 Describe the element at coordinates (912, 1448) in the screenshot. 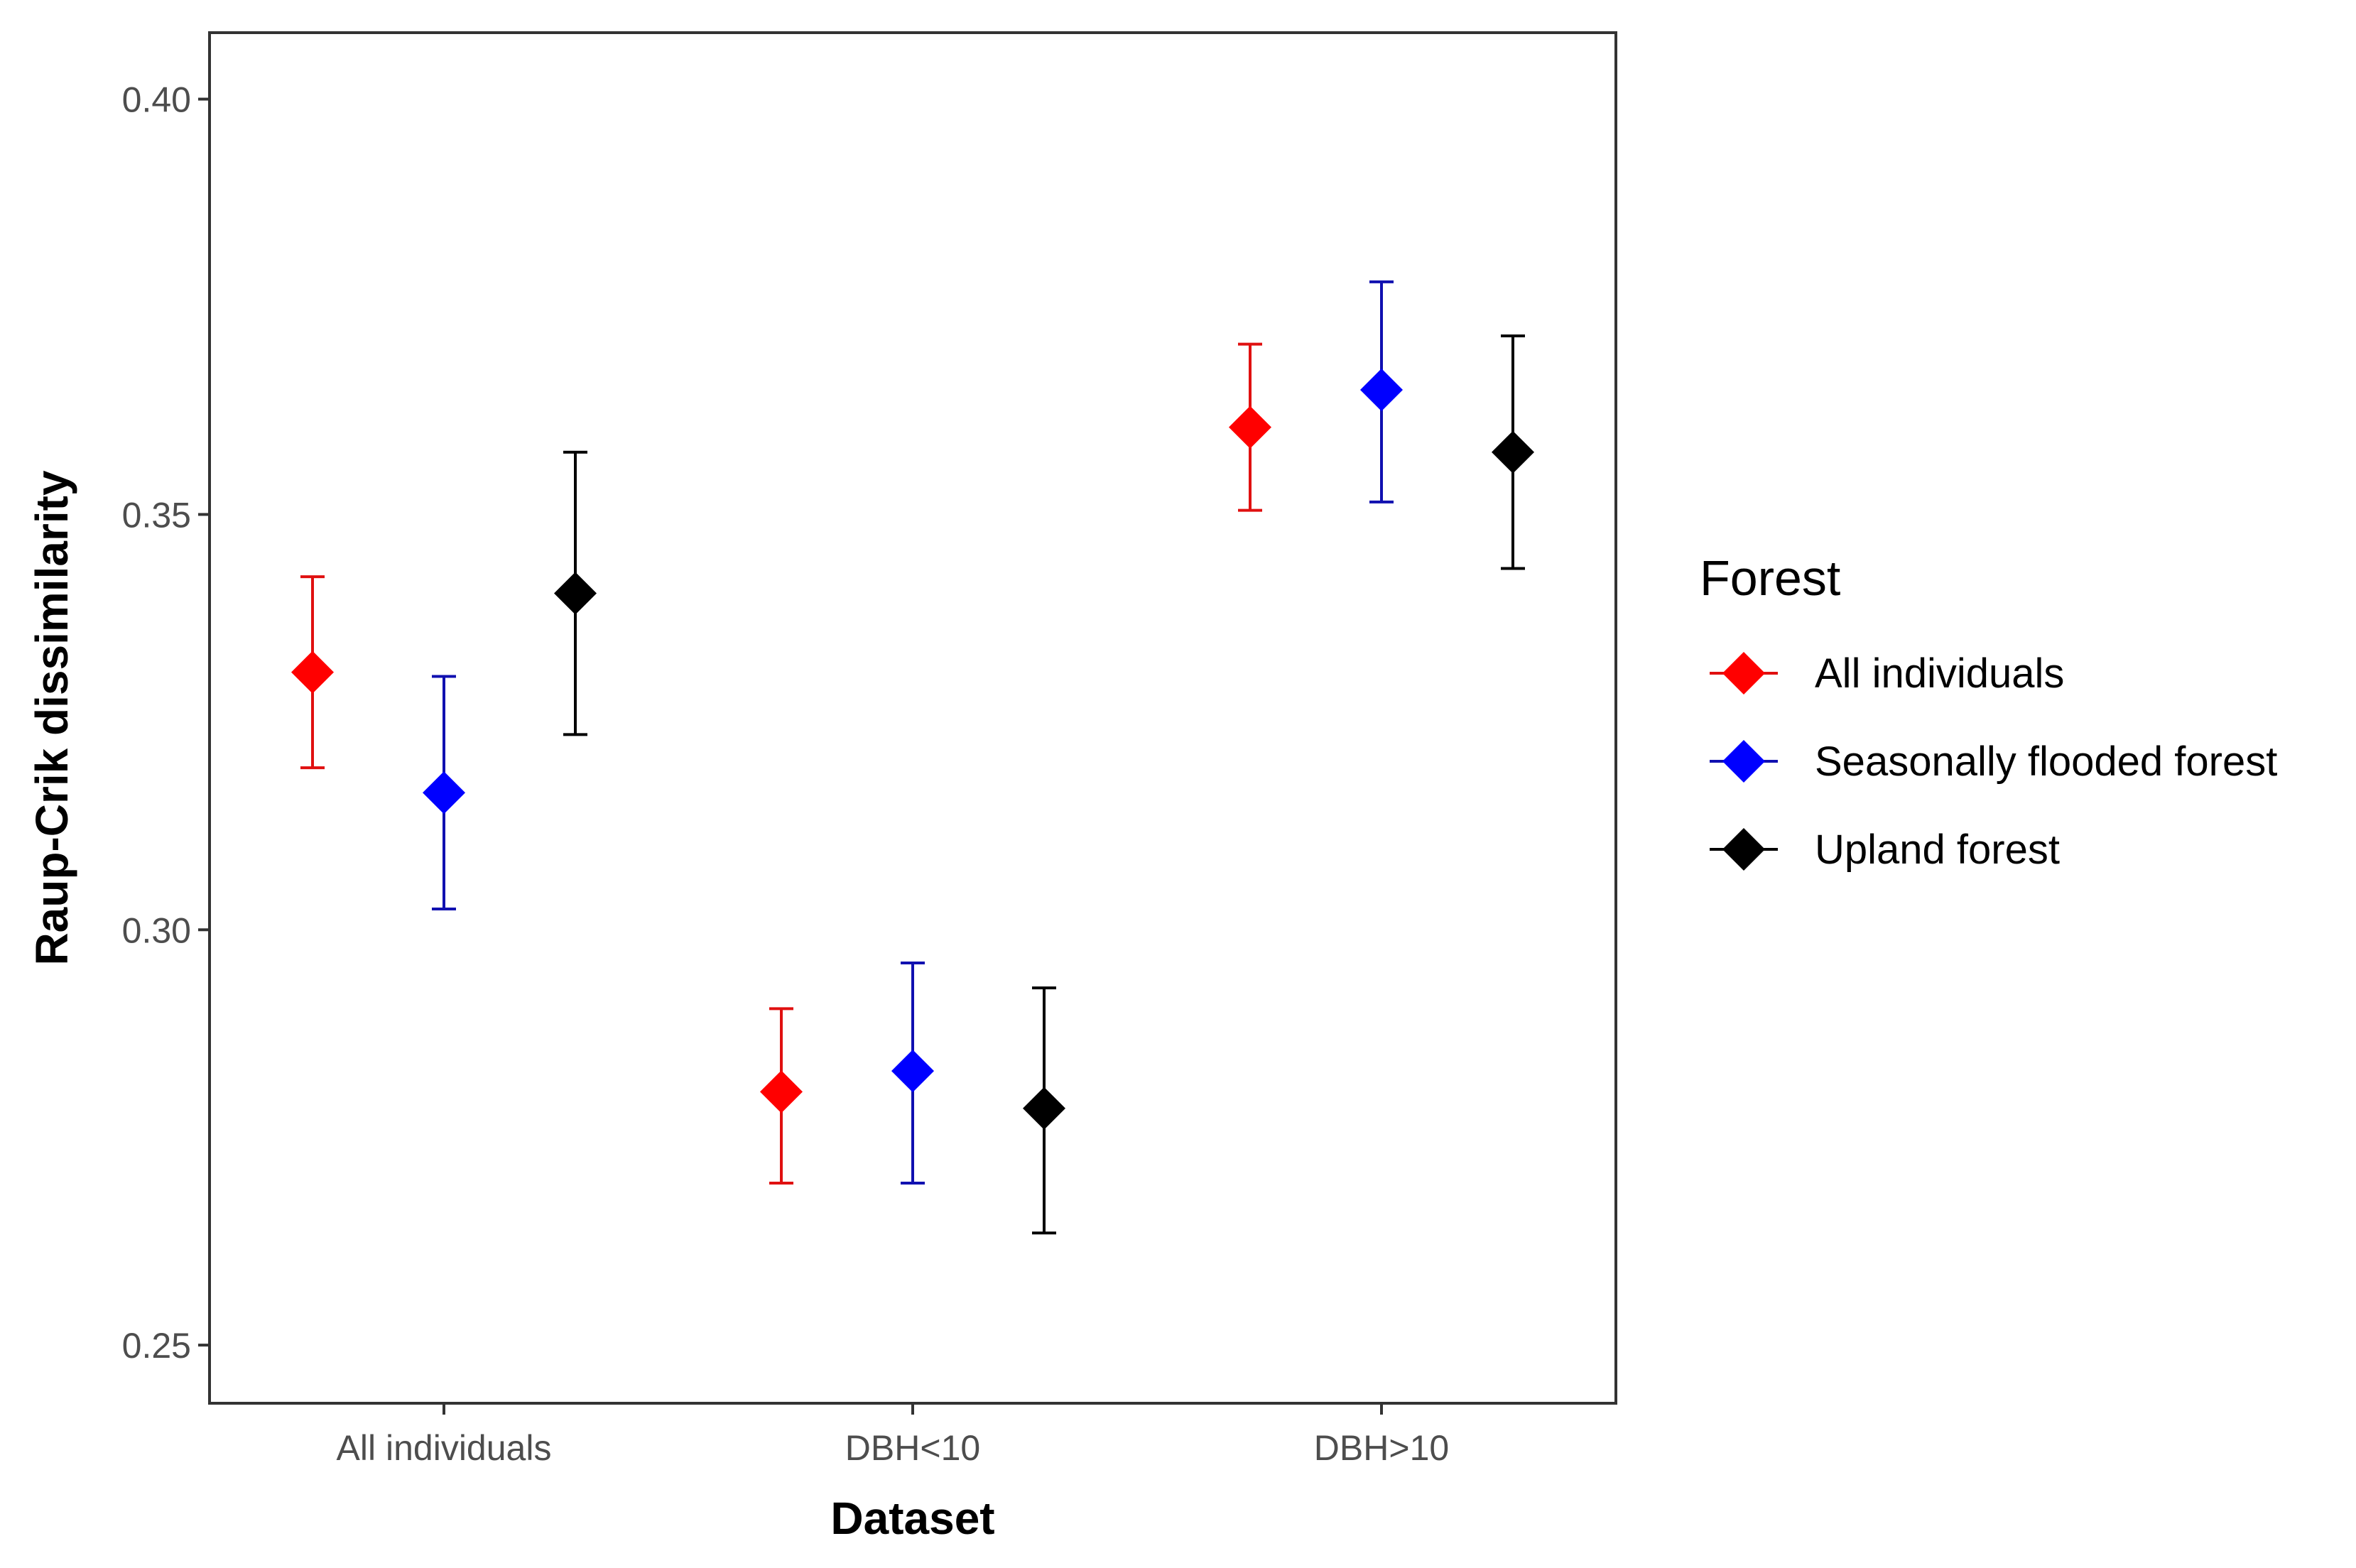

I see `x-tick-label: DBH<10` at that location.